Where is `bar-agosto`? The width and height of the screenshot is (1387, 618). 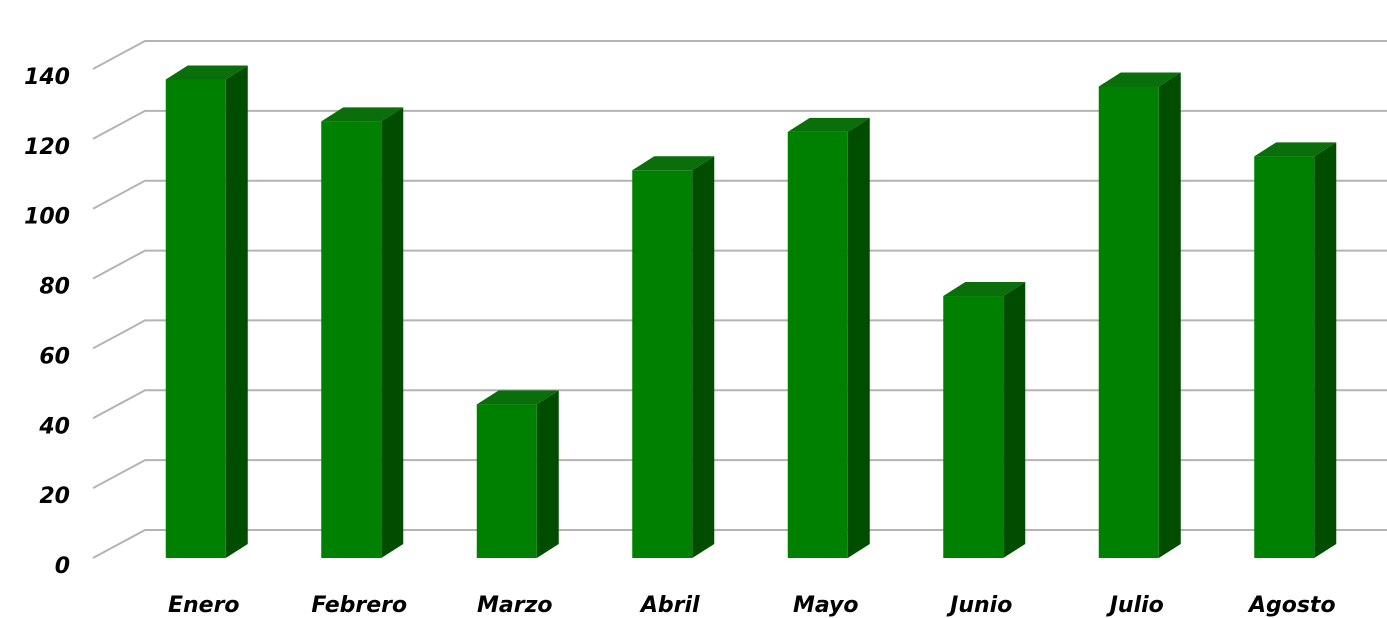 bar-agosto is located at coordinates (1295, 350).